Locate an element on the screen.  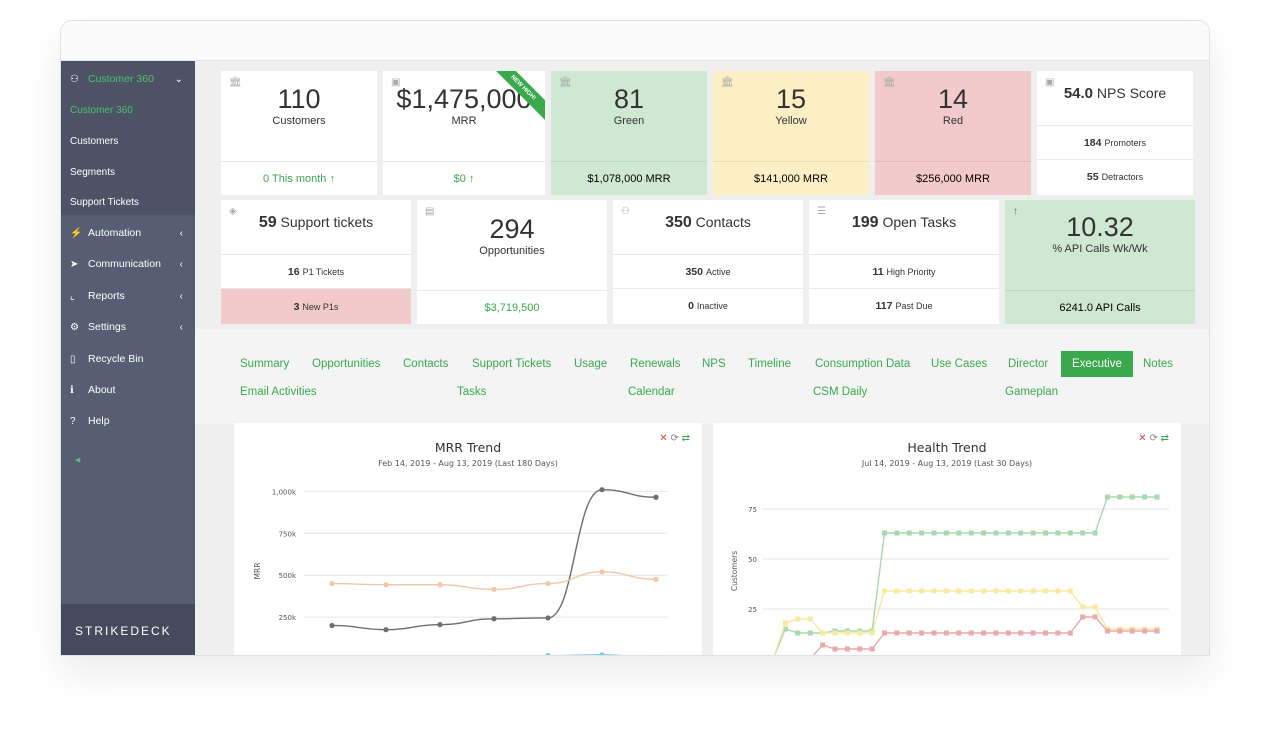
kpi-red: 🏛 14 Red $256,000 MRR is located at coordinates (953, 133).